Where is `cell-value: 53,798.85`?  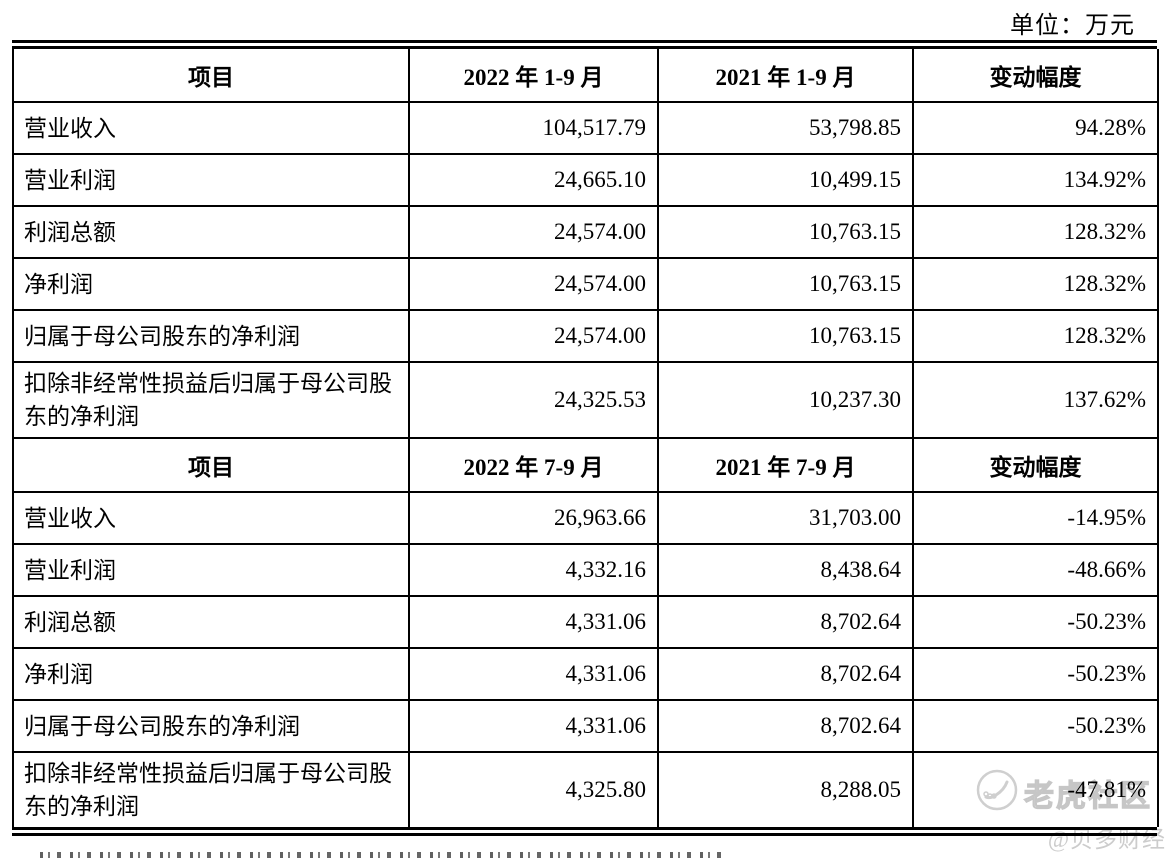
cell-value: 53,798.85 is located at coordinates (785, 128).